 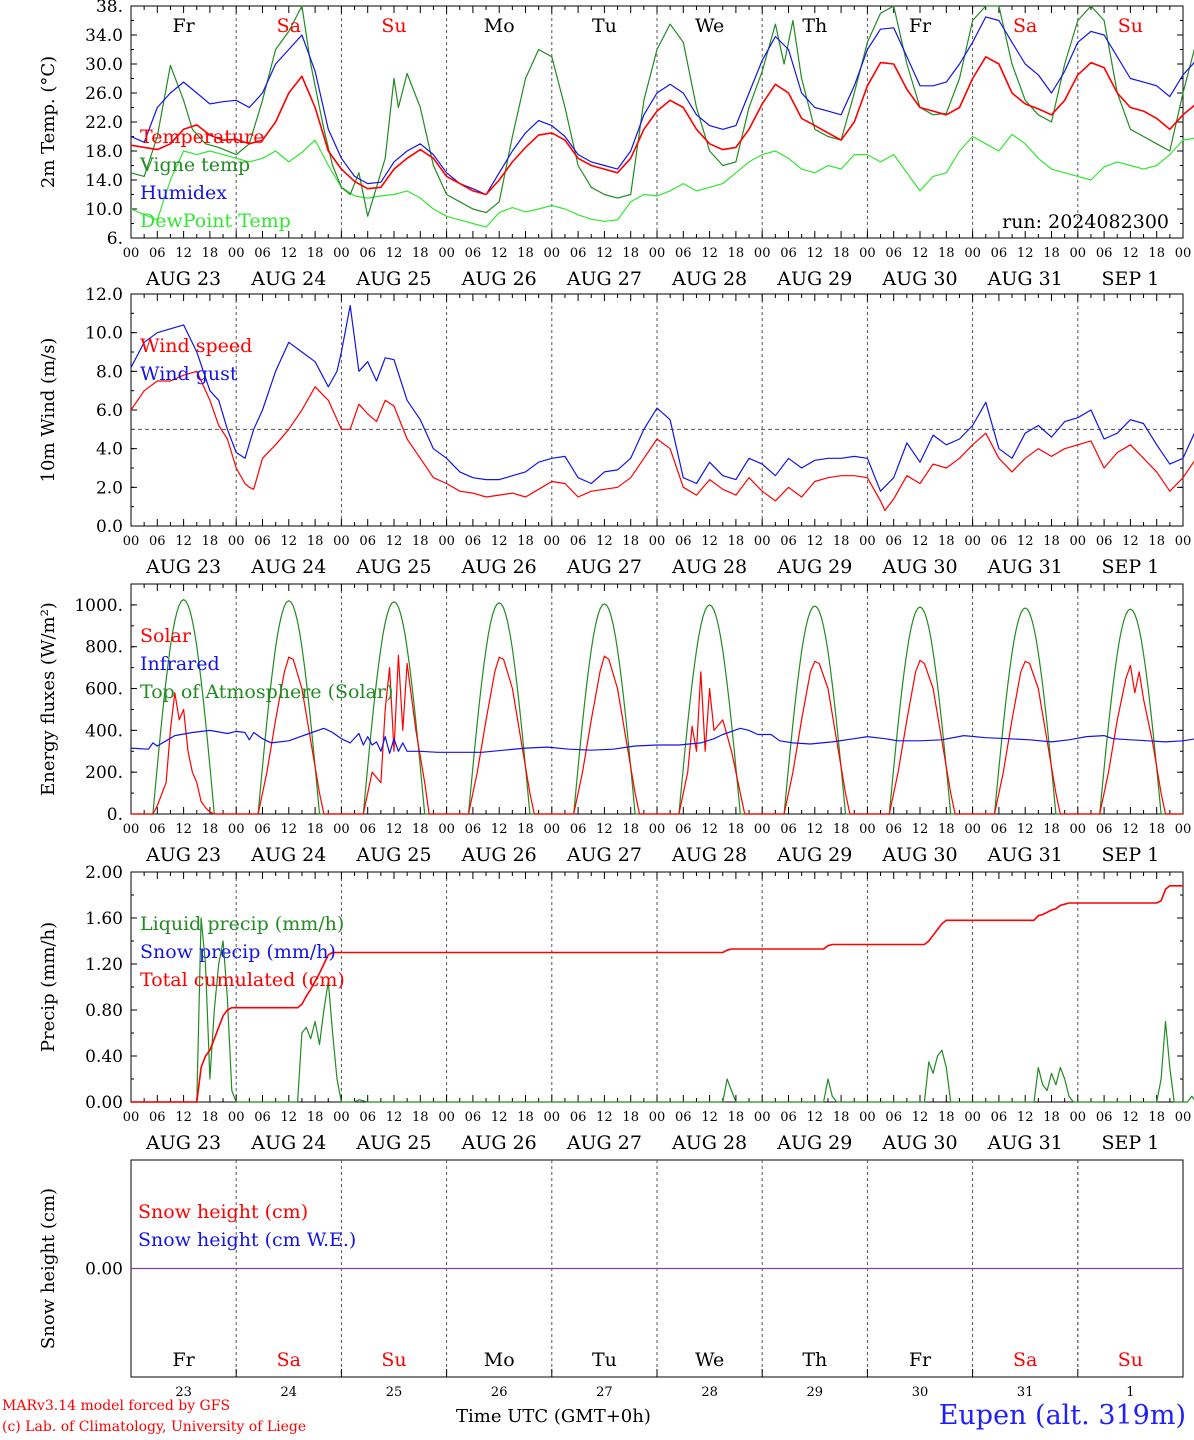 I want to click on y-tick-label: 14.0, so click(x=104, y=181).